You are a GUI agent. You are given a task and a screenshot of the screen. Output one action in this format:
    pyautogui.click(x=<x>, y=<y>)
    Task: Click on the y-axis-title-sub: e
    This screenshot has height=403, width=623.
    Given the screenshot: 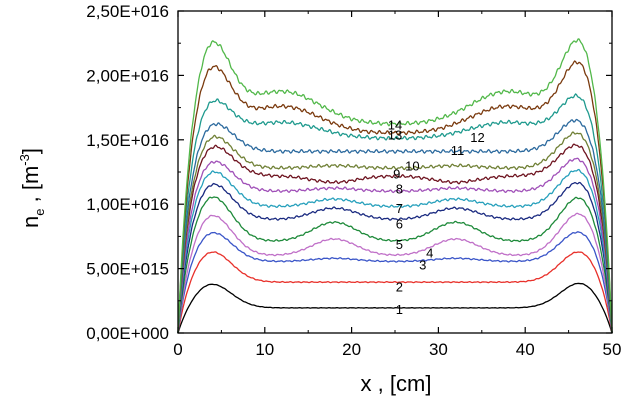 What is the action you would take?
    pyautogui.click(x=39, y=211)
    